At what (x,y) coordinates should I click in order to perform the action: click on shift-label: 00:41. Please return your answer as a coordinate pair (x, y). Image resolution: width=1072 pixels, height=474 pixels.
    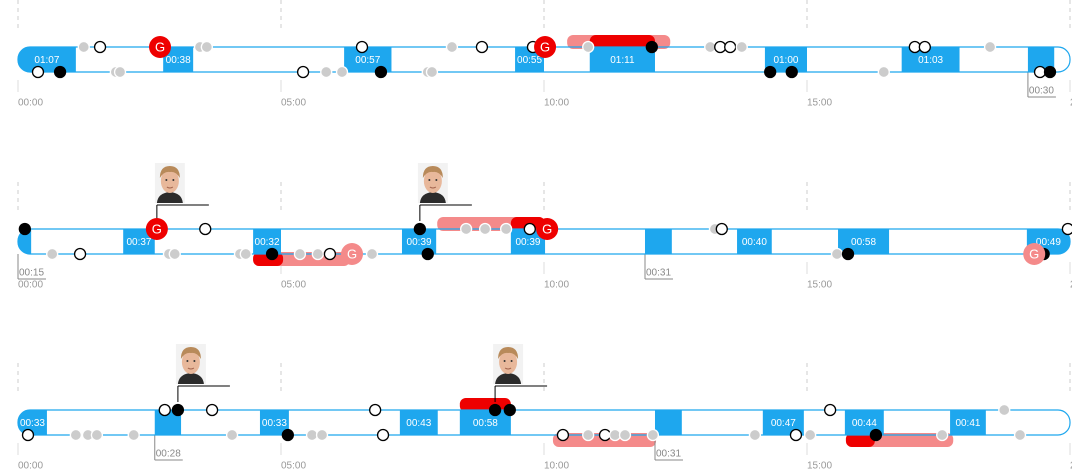
    Looking at the image, I should click on (967, 423).